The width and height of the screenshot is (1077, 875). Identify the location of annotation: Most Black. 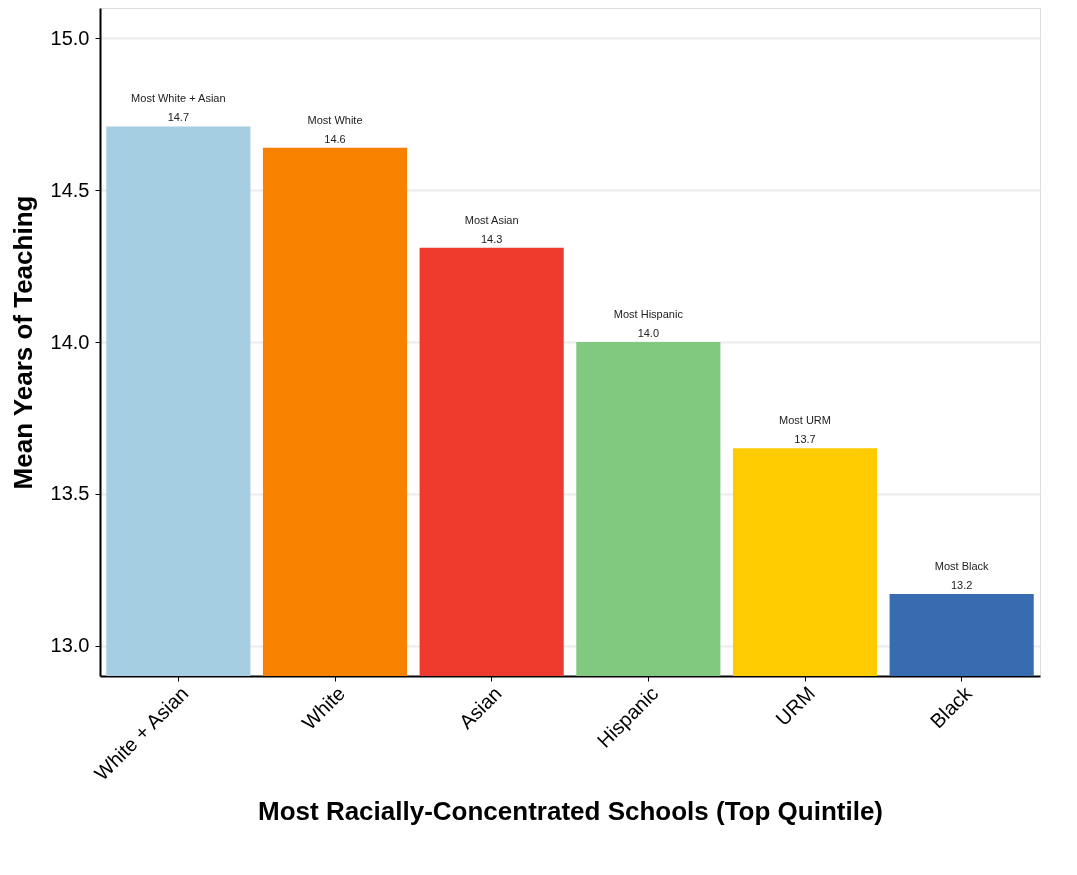
(962, 566).